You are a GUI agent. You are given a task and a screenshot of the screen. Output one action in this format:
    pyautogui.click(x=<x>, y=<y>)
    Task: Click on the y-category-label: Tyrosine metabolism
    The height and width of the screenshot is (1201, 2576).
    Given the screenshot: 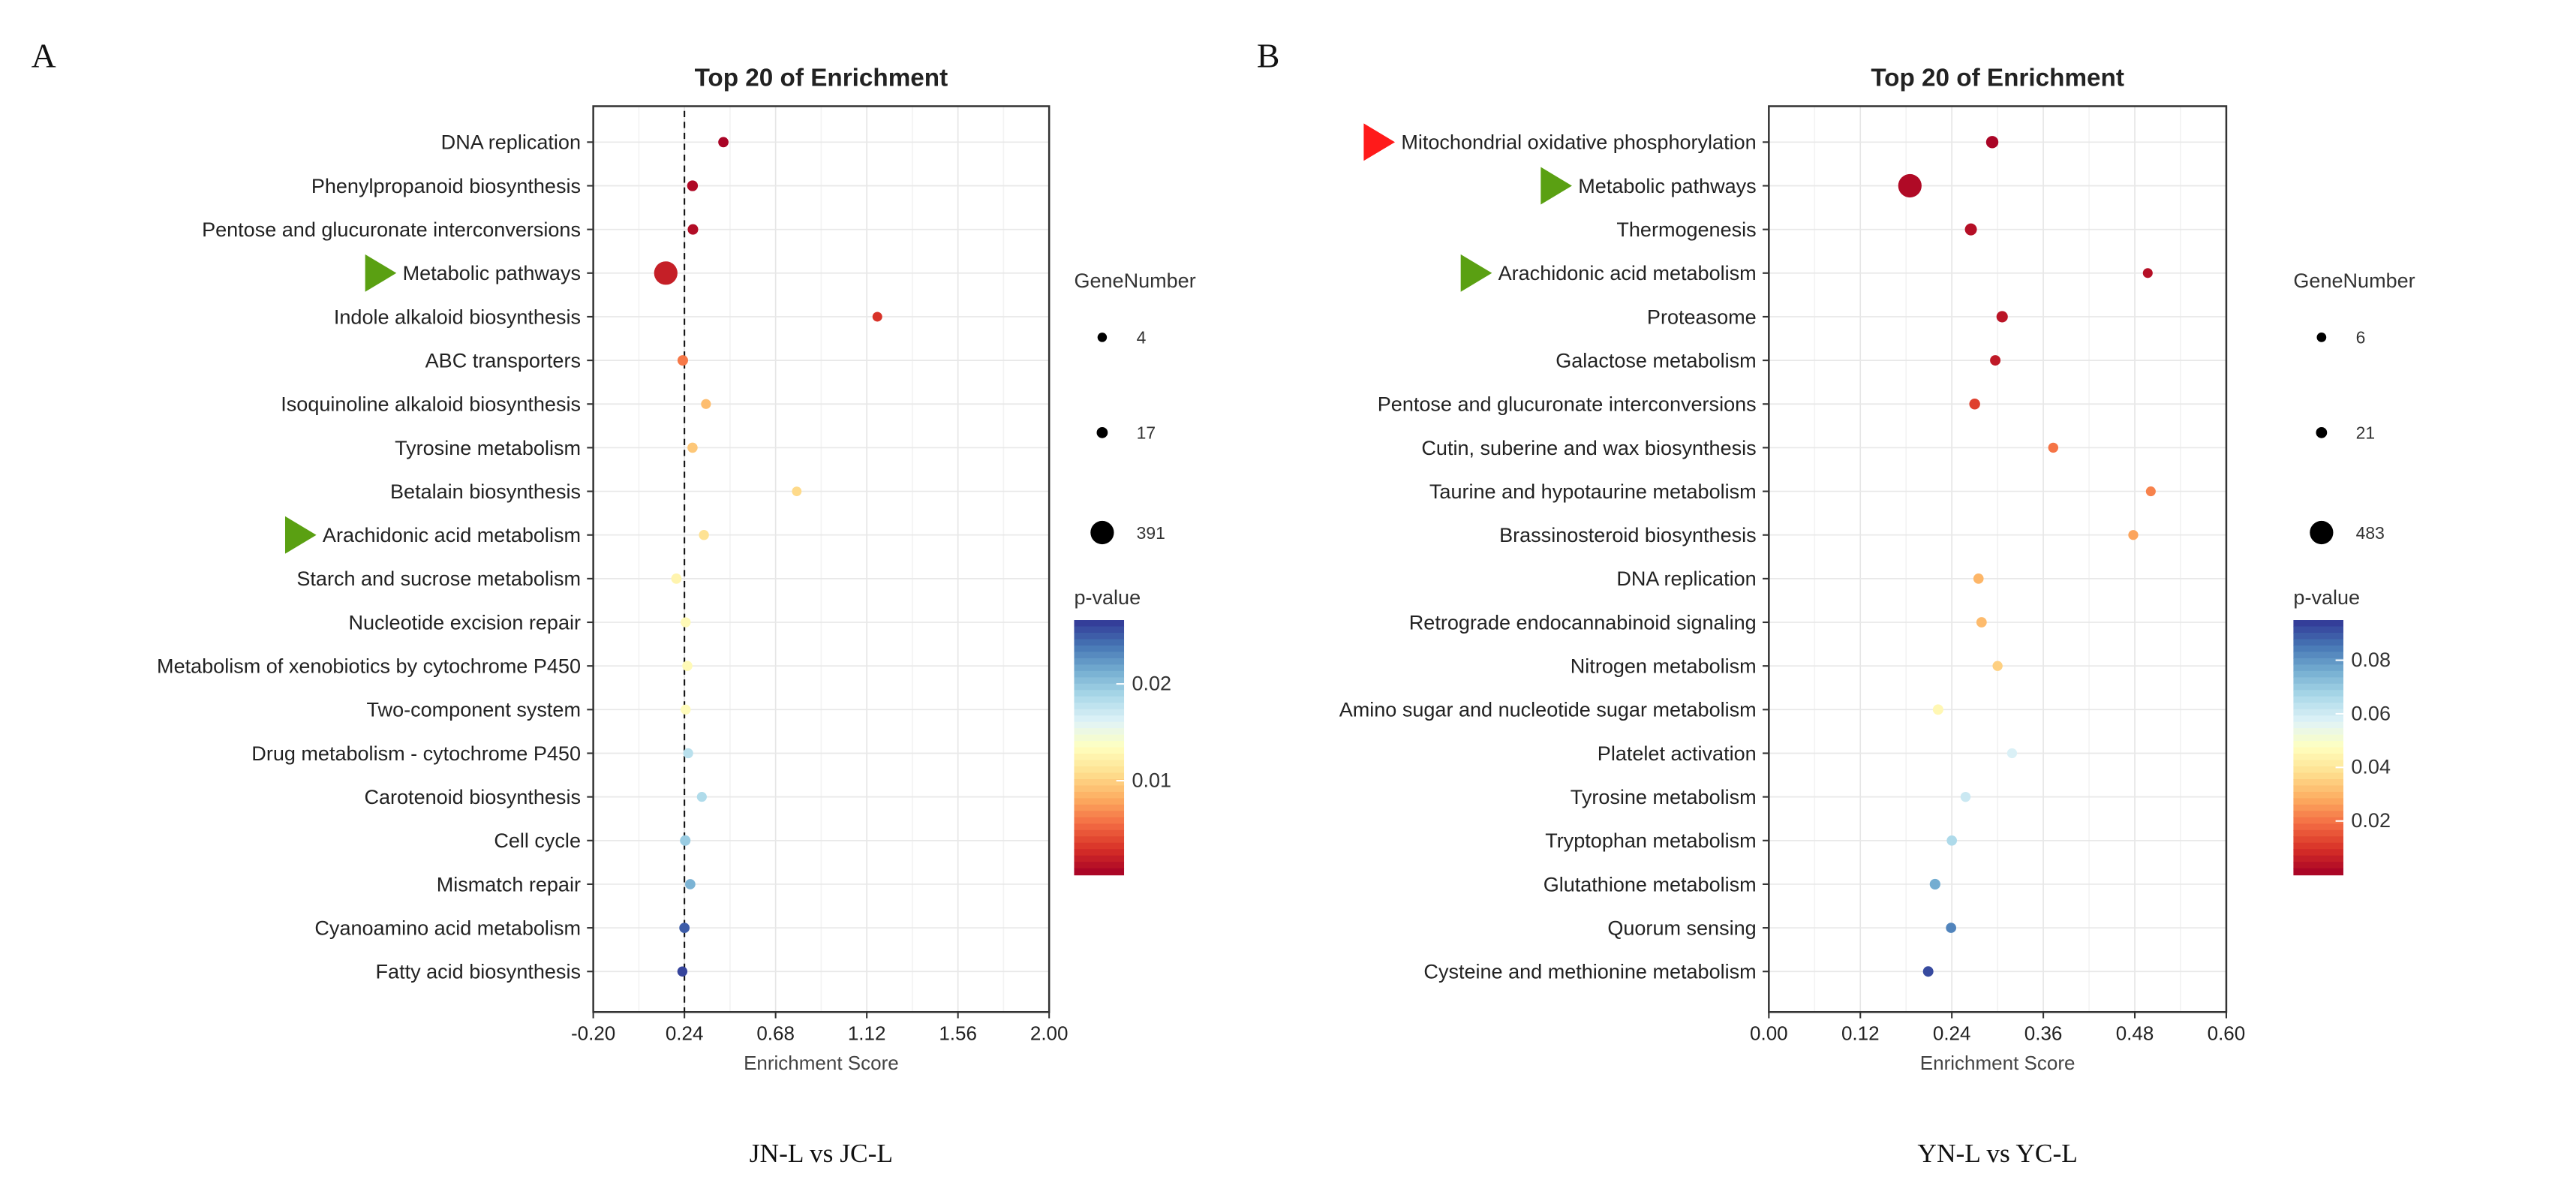 What is the action you would take?
    pyautogui.click(x=488, y=448)
    